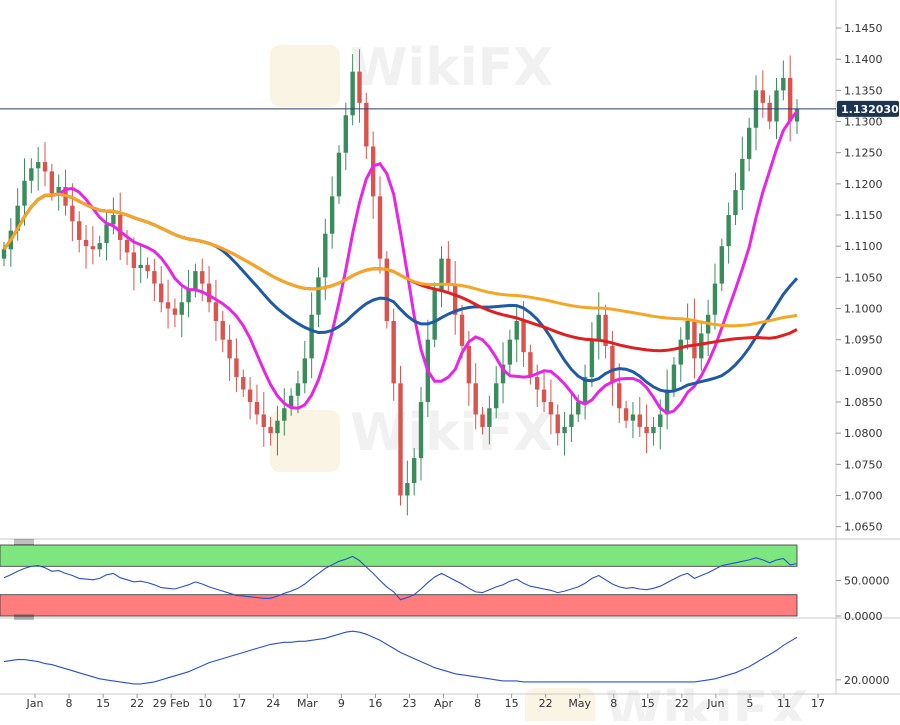 The width and height of the screenshot is (900, 725). What do you see at coordinates (863, 90) in the screenshot?
I see `y-tick-label: 1.1350` at bounding box center [863, 90].